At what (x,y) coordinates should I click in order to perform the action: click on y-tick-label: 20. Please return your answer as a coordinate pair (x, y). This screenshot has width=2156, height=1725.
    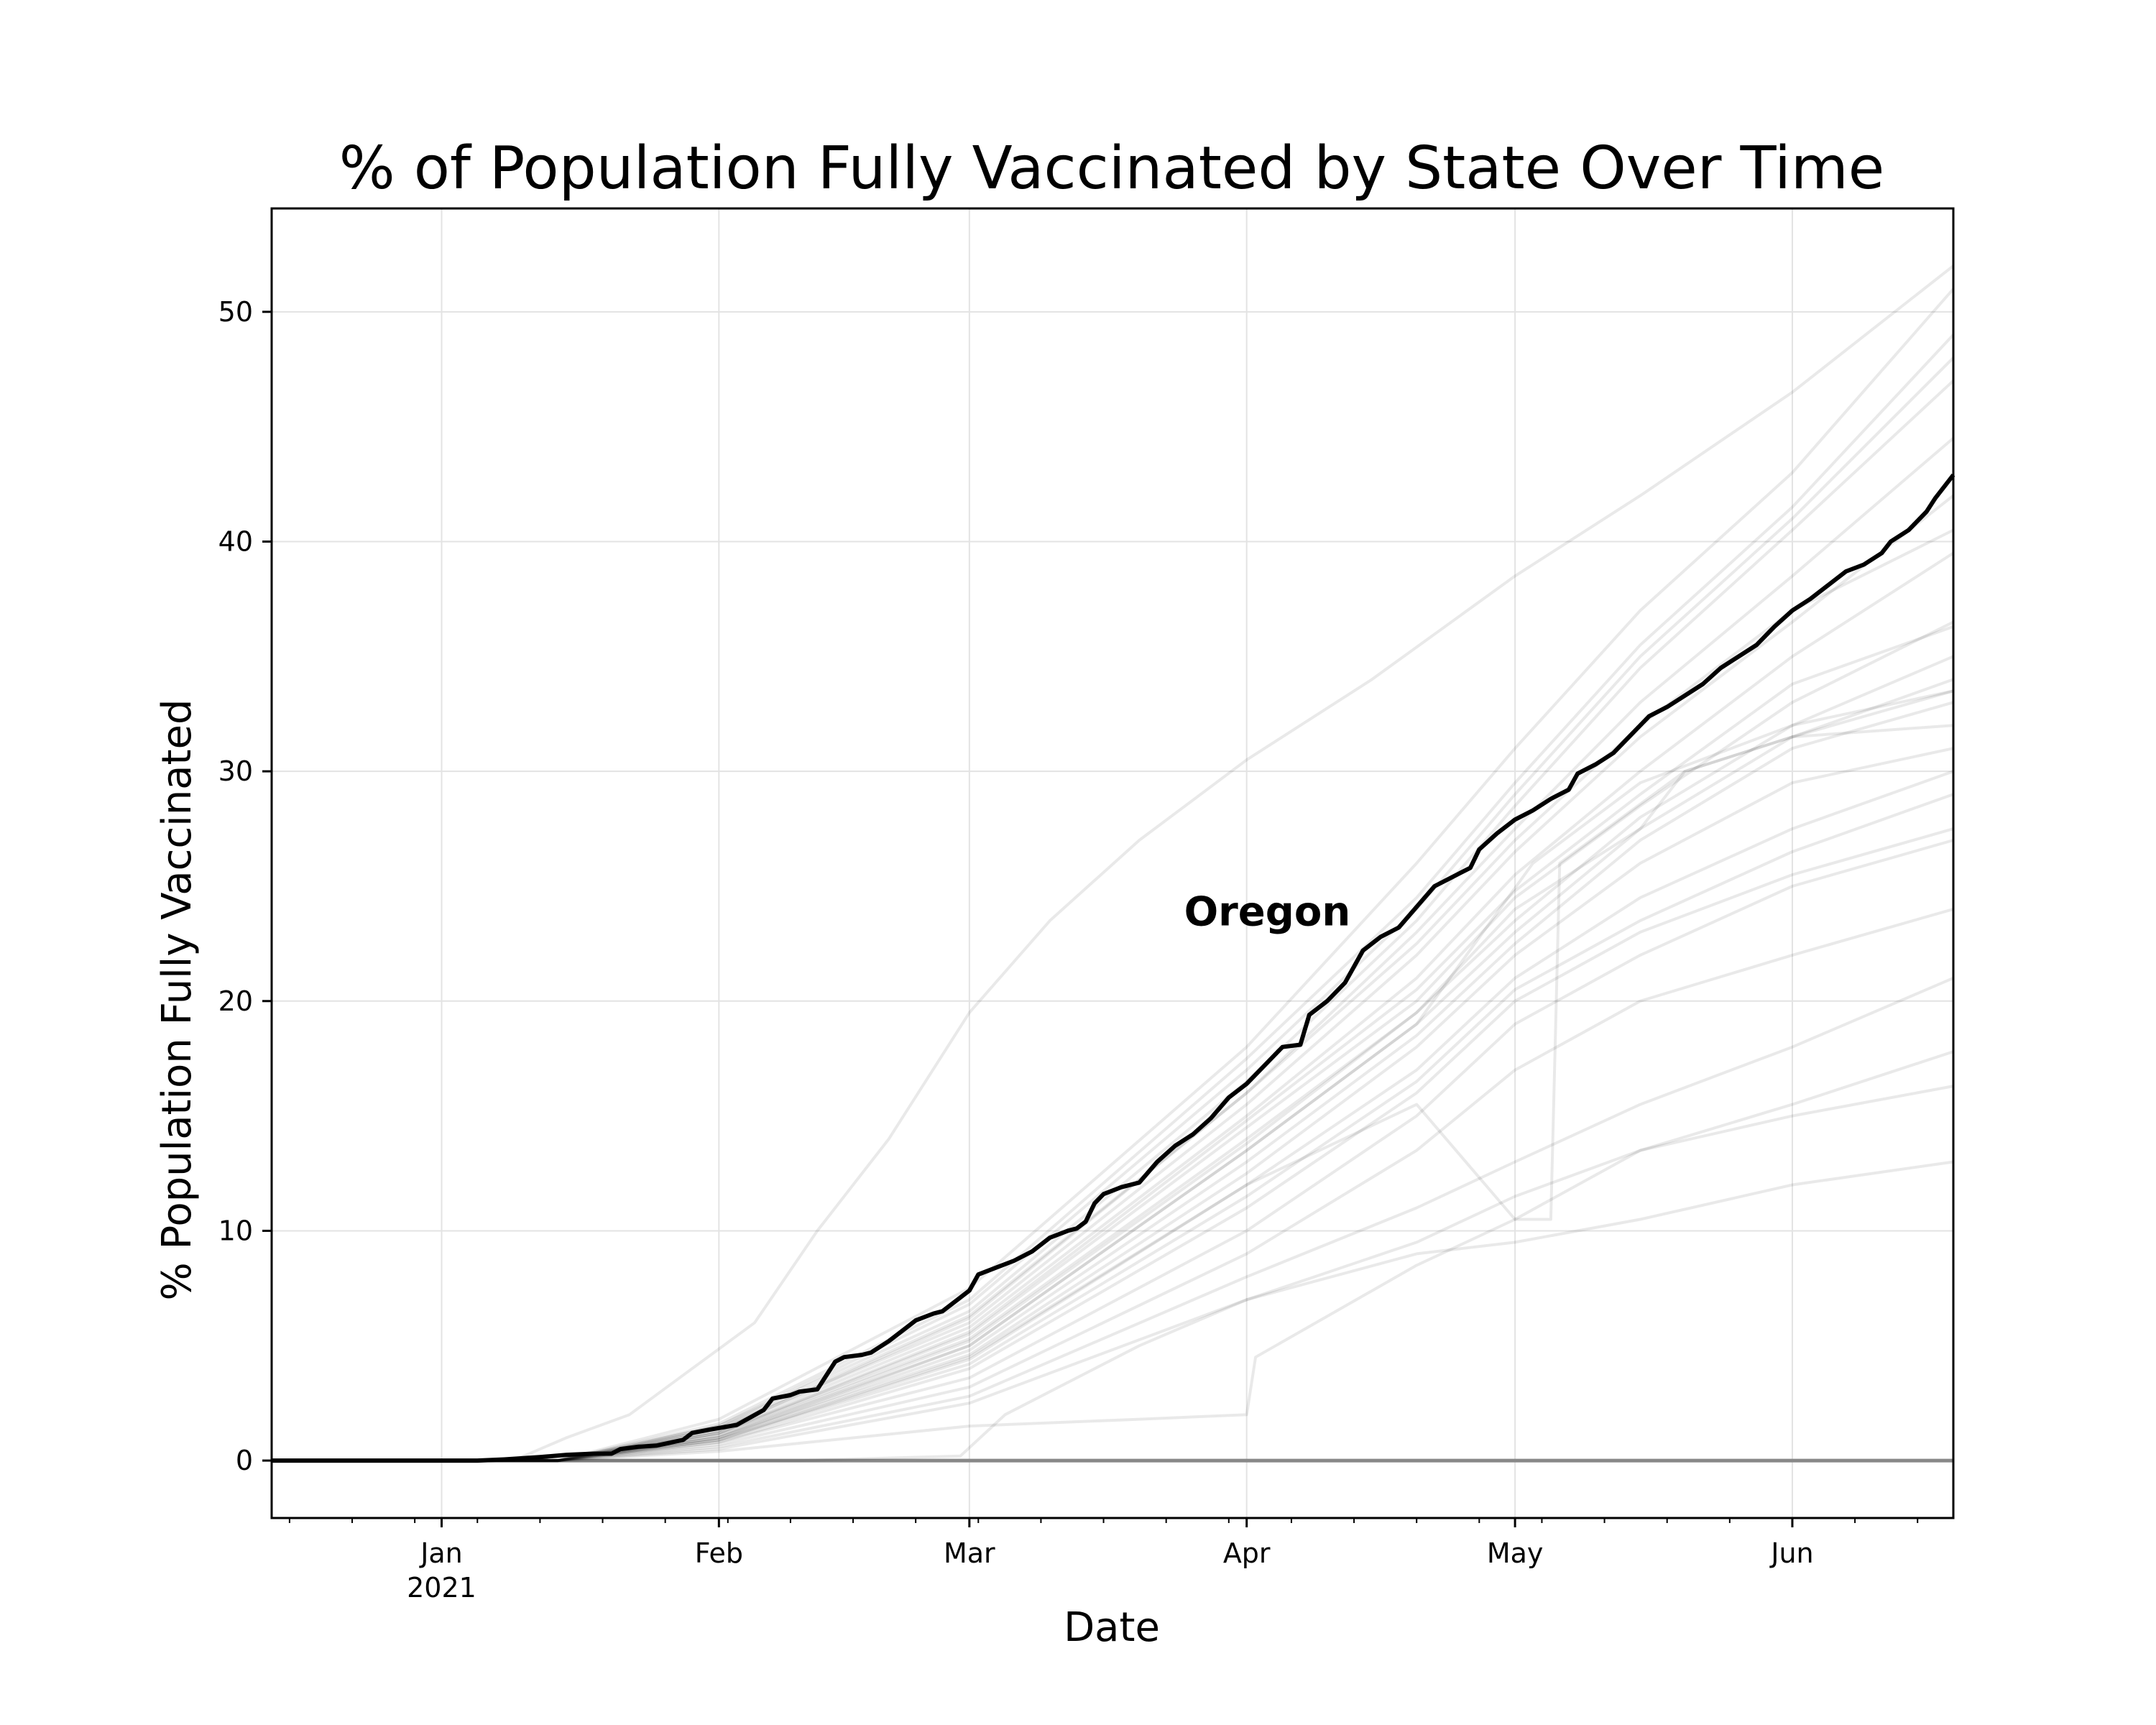
    Looking at the image, I should click on (235, 1001).